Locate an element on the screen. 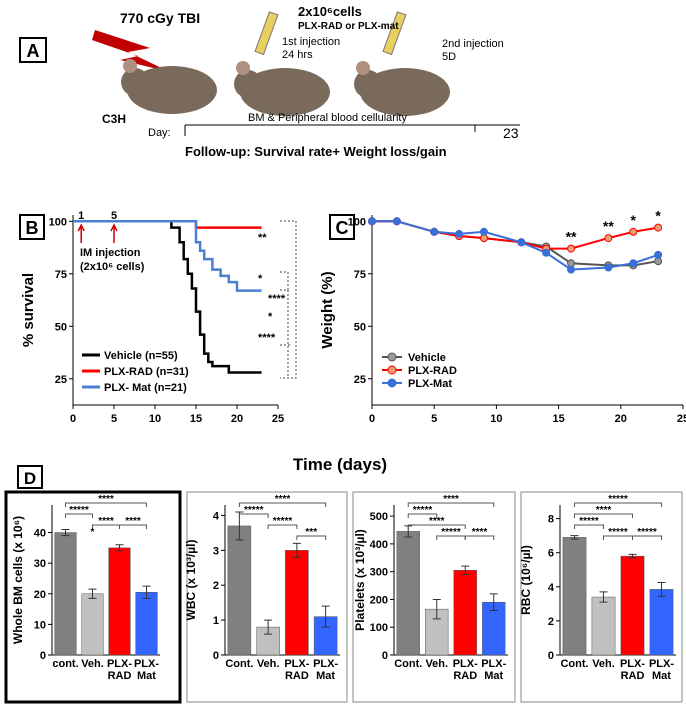  cells: 2x10⁶cells is located at coordinates (330, 11).